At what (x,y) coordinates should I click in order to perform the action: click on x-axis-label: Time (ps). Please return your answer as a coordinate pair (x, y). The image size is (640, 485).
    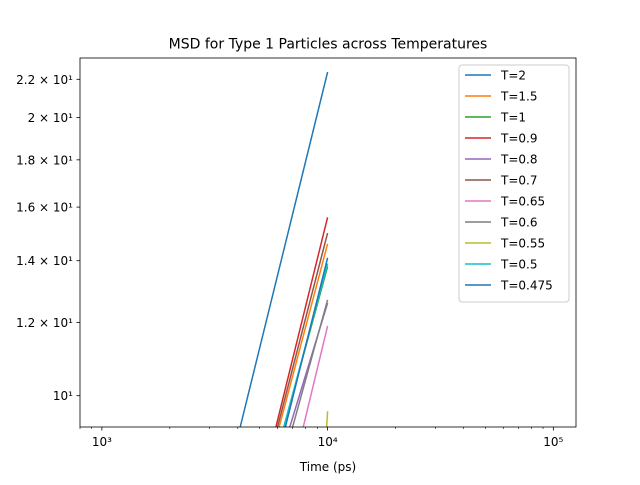
    Looking at the image, I should click on (327, 467).